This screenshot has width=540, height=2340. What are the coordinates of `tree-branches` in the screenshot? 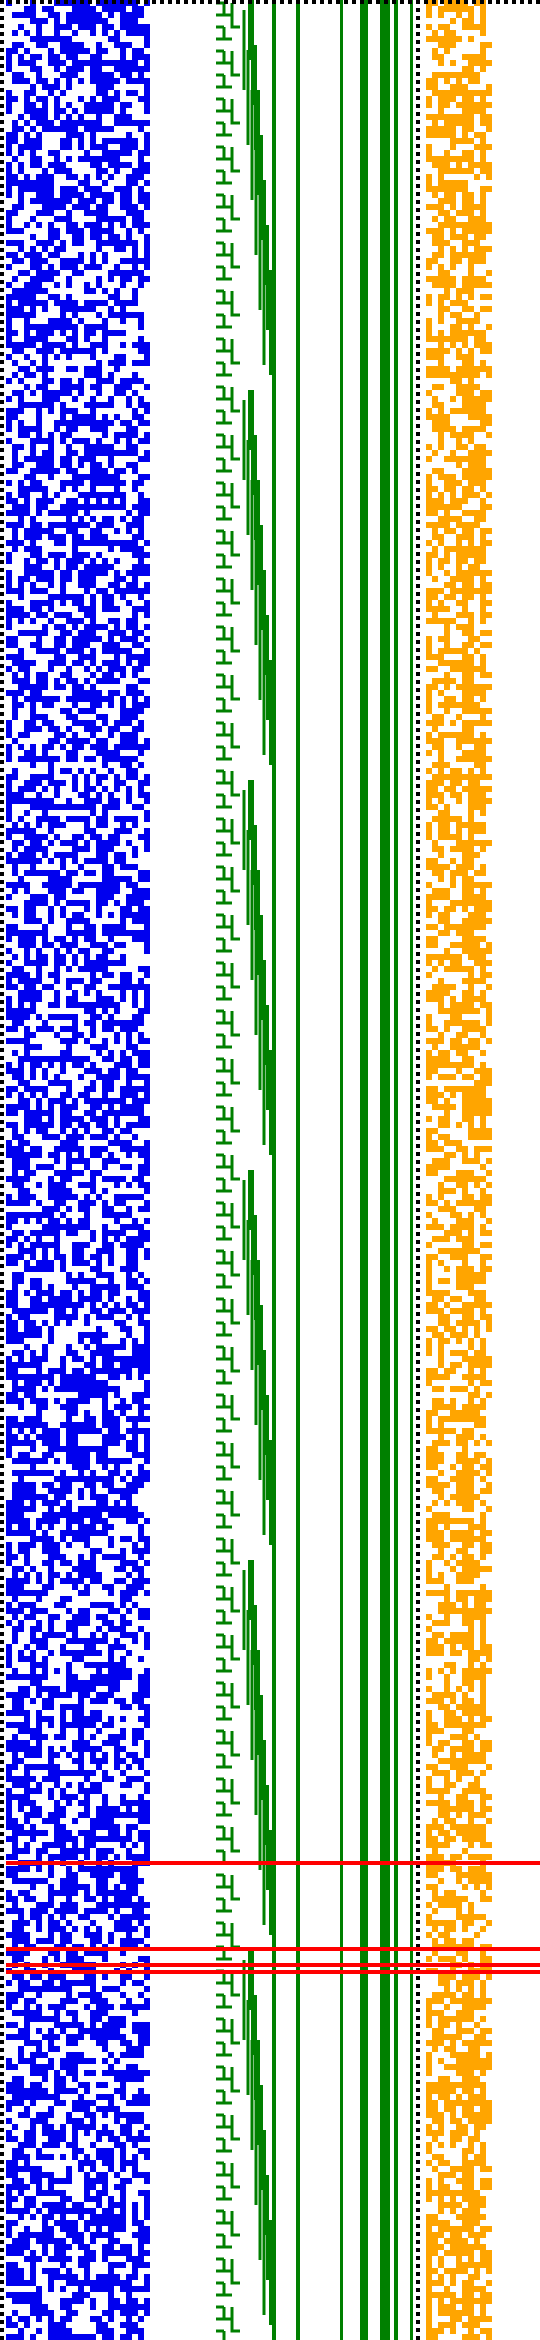 It's located at (241, 1170).